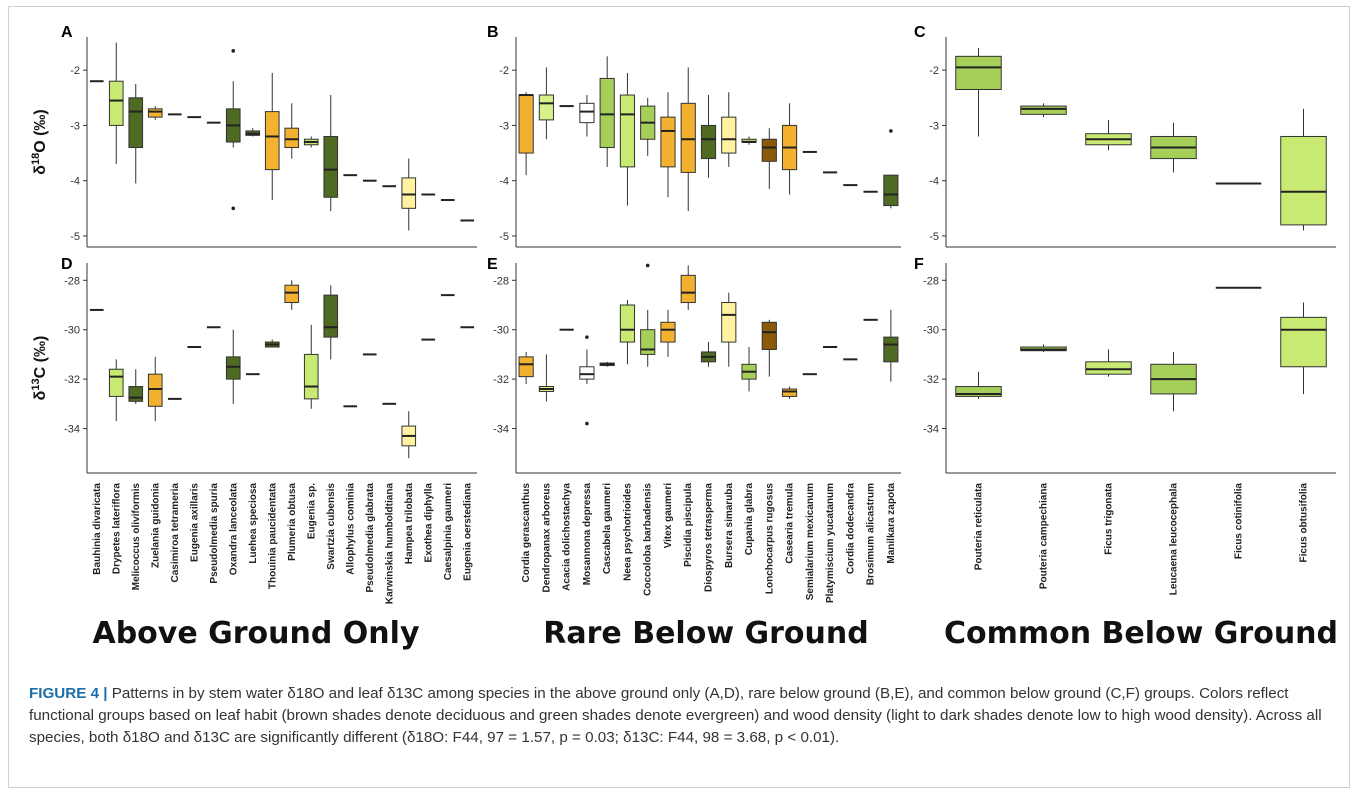  I want to click on x-tick-label: Coccoloba barbadensis, so click(648, 539).